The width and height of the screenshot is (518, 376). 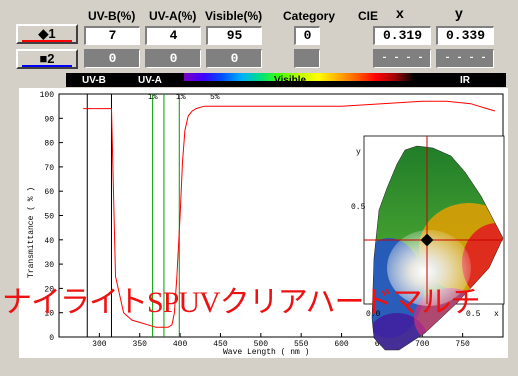 What do you see at coordinates (112, 58) in the screenshot?
I see `sample-2-uvb-value: 0` at bounding box center [112, 58].